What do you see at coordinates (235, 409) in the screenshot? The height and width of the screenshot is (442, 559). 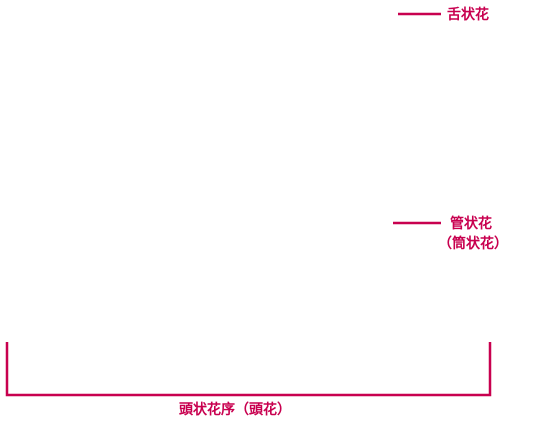 I see `label: 頭状花序（頭花）` at bounding box center [235, 409].